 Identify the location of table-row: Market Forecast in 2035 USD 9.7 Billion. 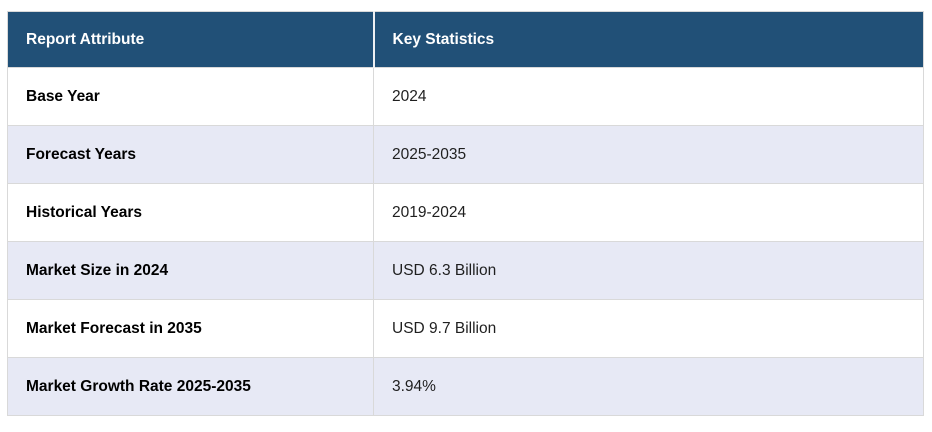
(465, 328).